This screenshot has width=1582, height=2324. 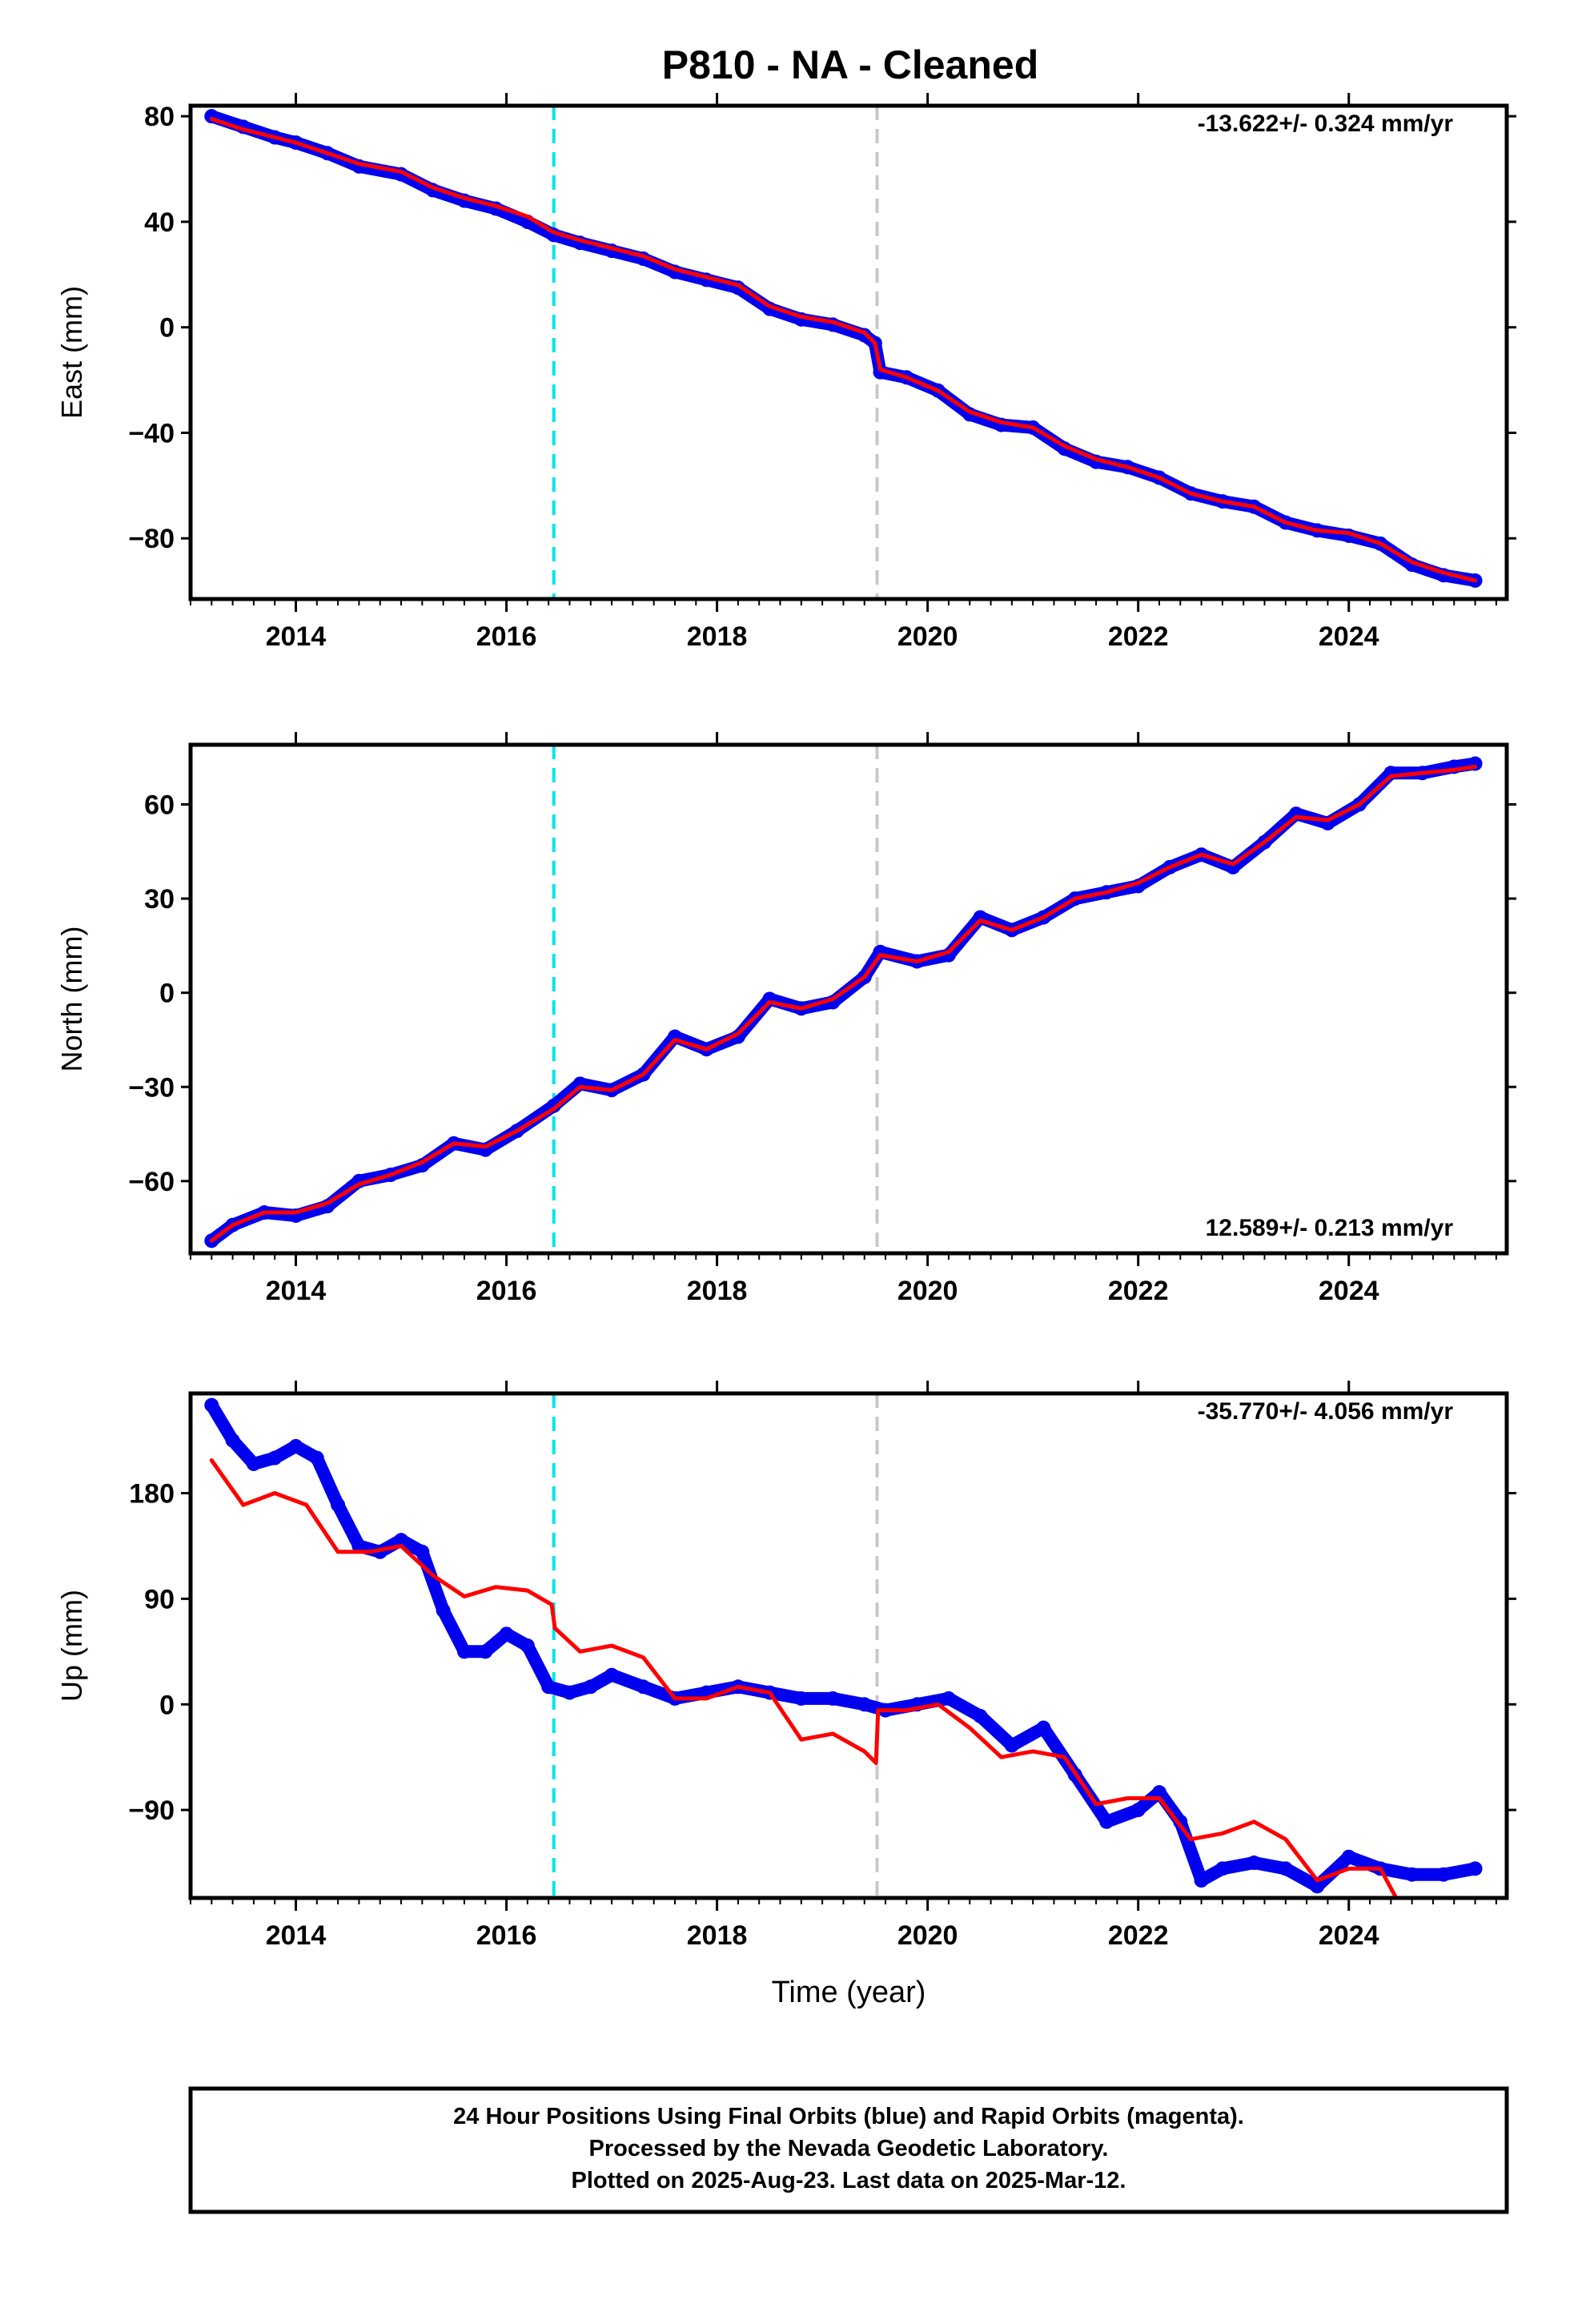 I want to click on y-tick-label: 80, so click(x=159, y=117).